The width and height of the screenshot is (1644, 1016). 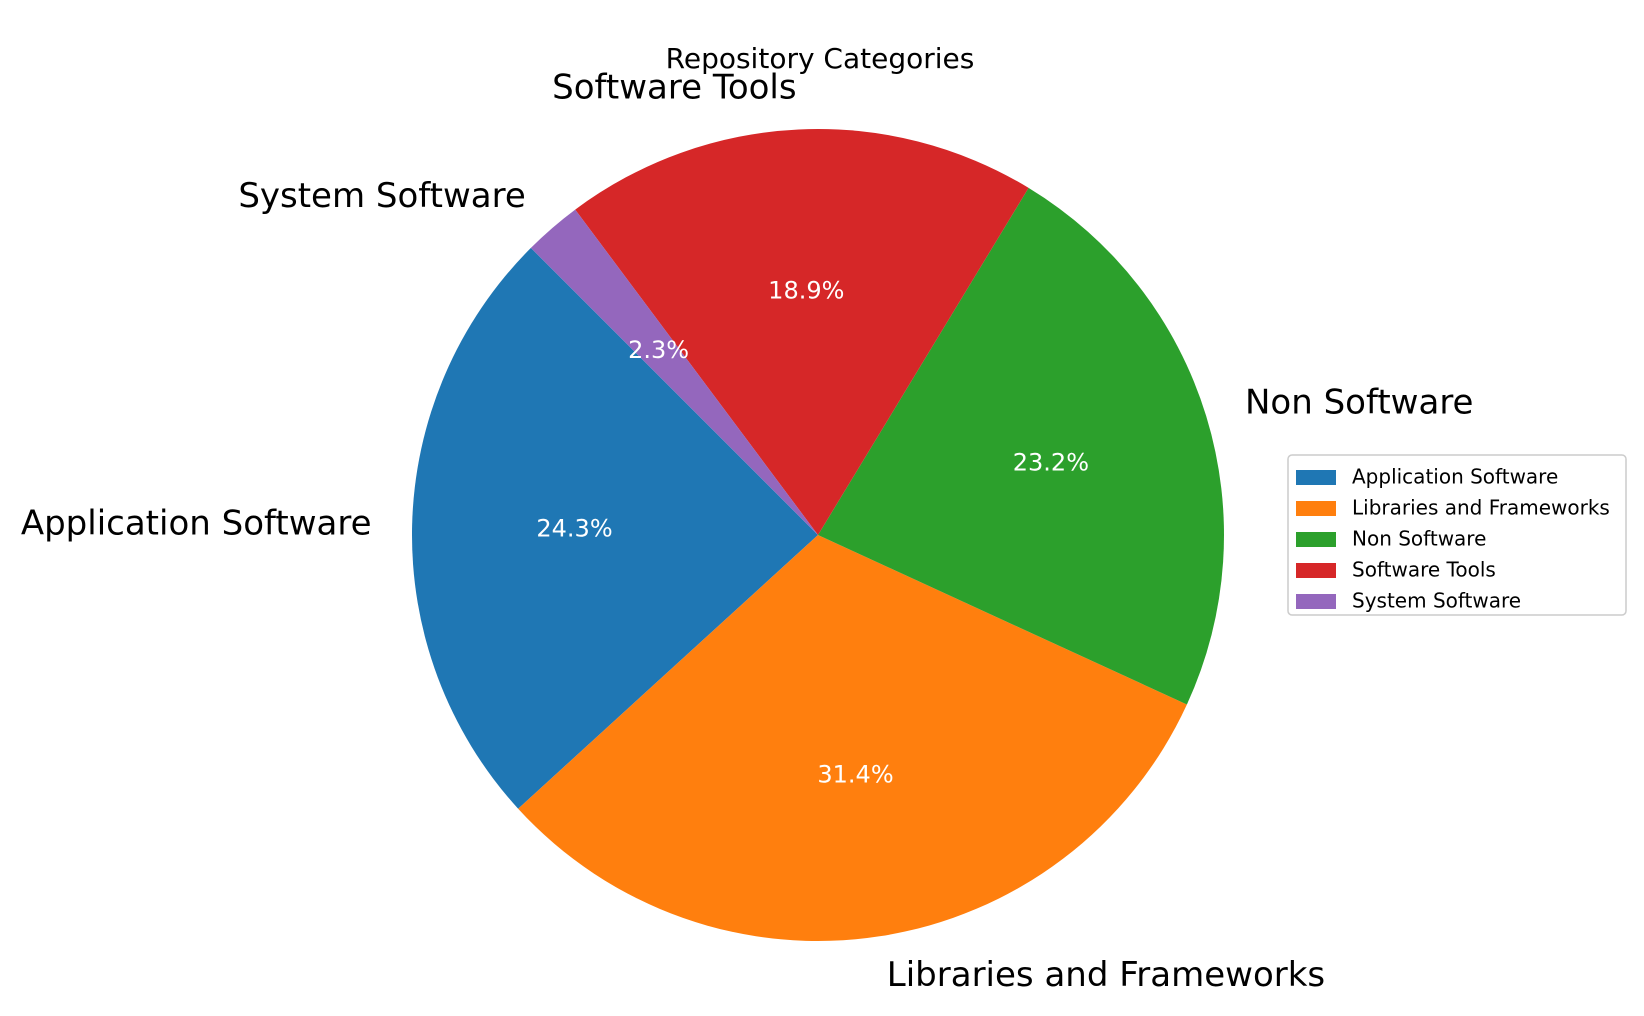 What do you see at coordinates (1106, 975) in the screenshot?
I see `slice-label-libraries-and-frameworks: Libraries and Frameworks` at bounding box center [1106, 975].